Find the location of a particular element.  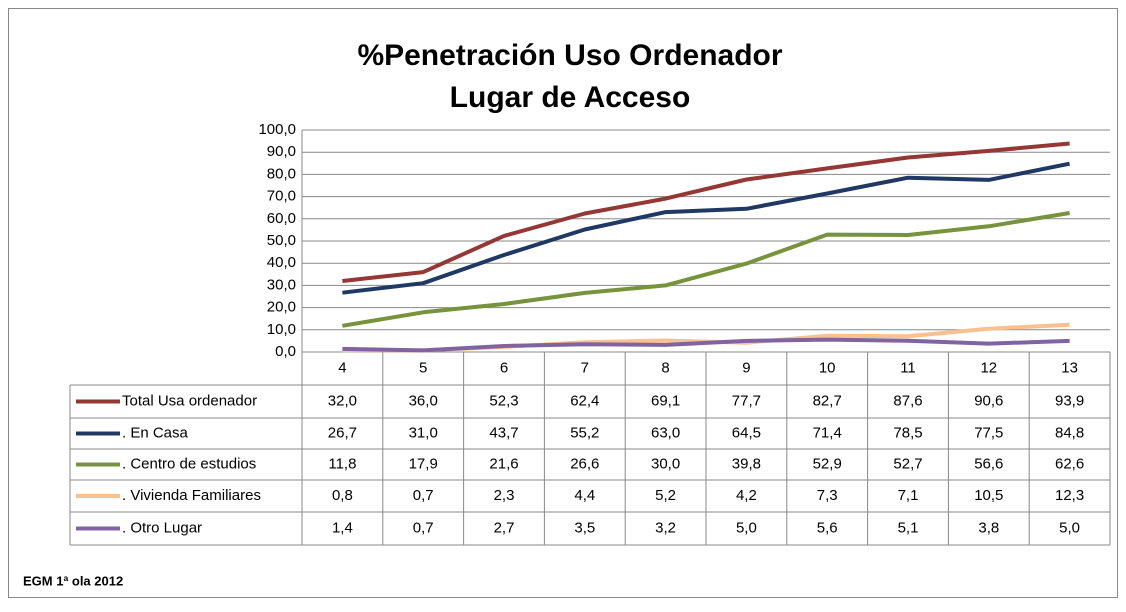

value-label: 0,8 is located at coordinates (342, 495).